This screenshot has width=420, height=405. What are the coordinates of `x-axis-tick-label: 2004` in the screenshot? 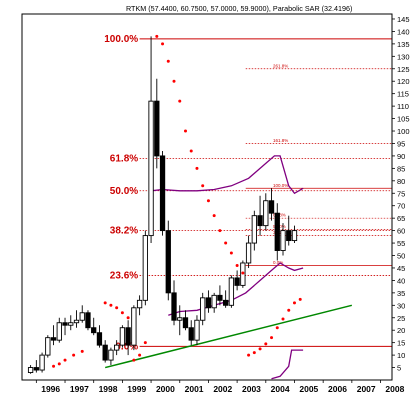 It's located at (280, 389).